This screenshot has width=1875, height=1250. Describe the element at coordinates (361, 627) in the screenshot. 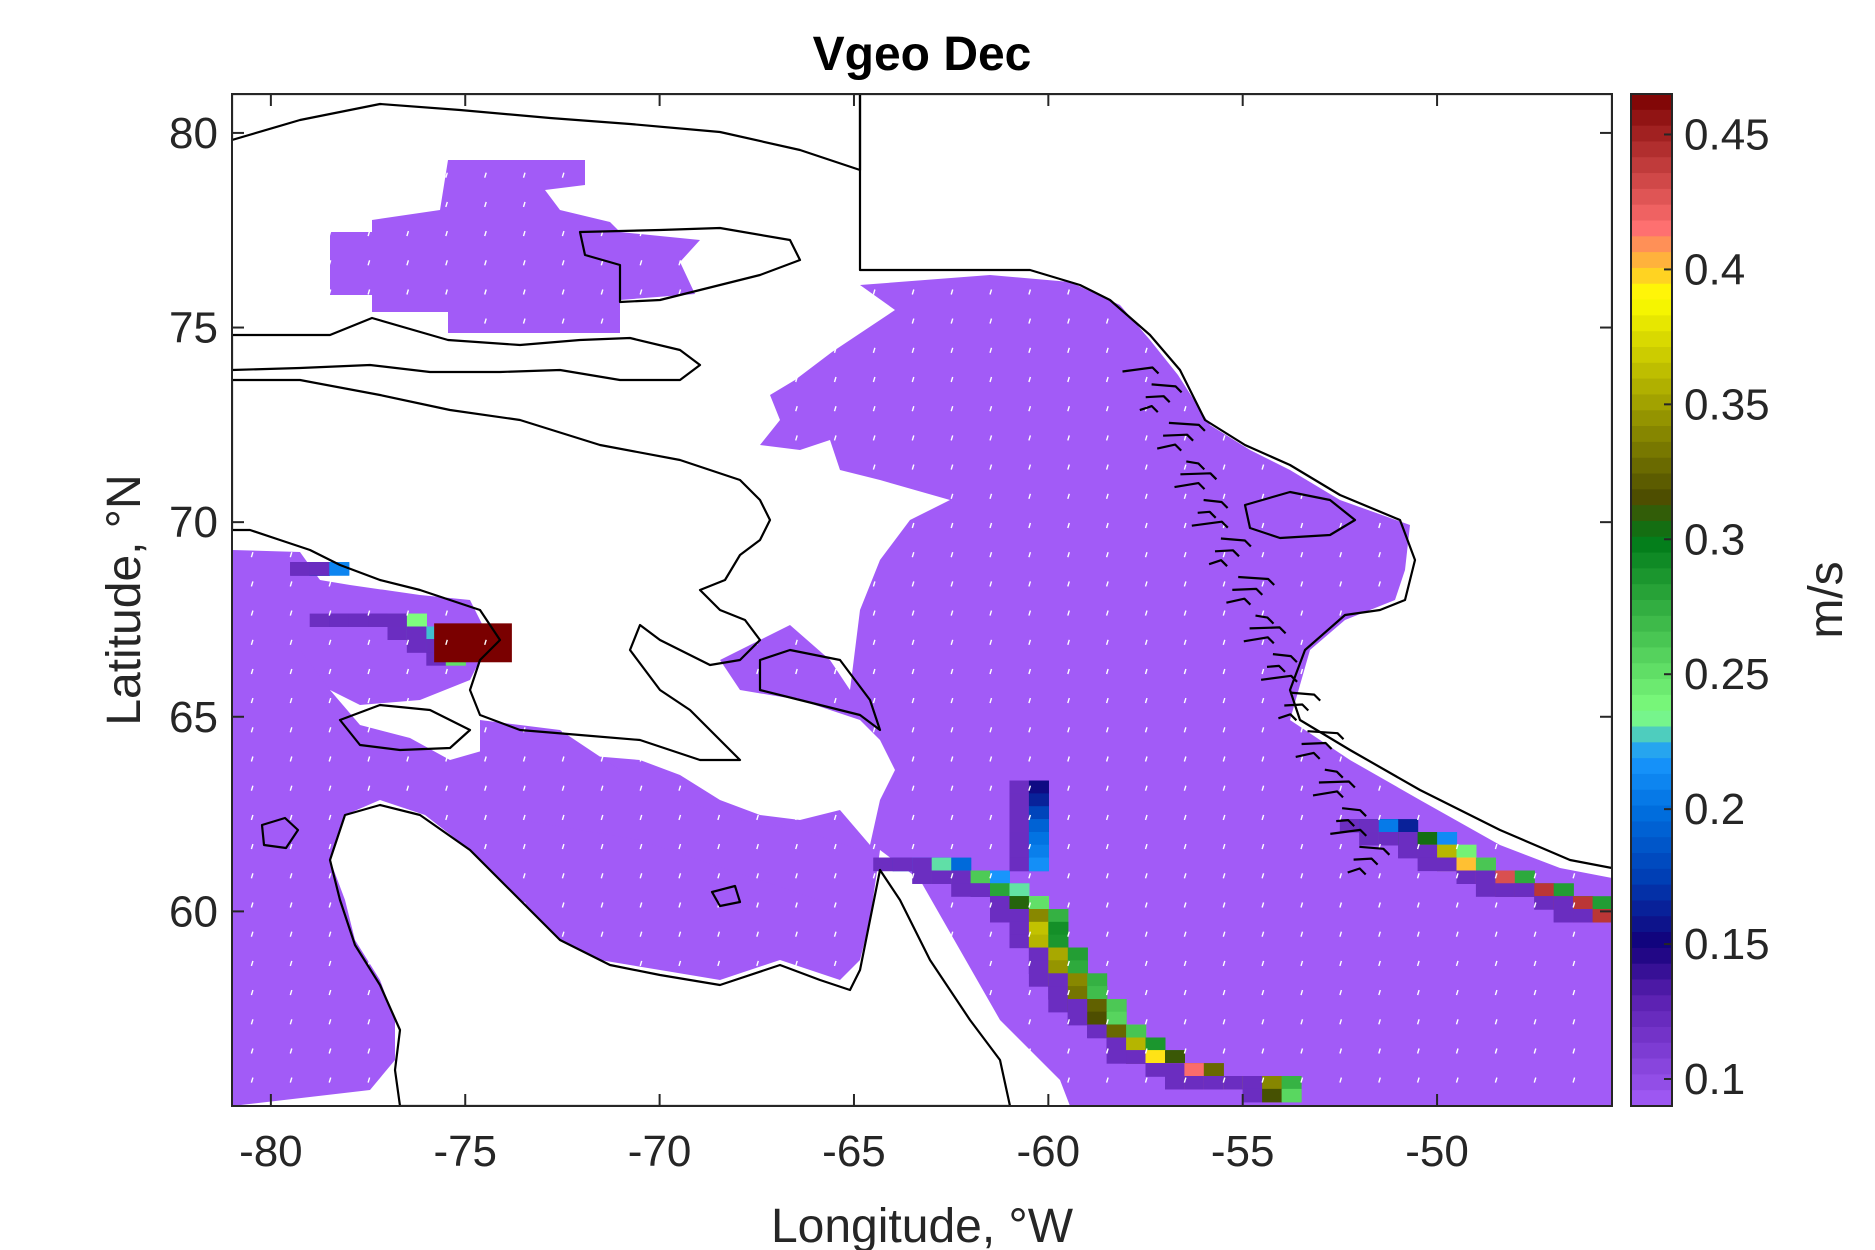

I see `foxe-basin-water` at that location.